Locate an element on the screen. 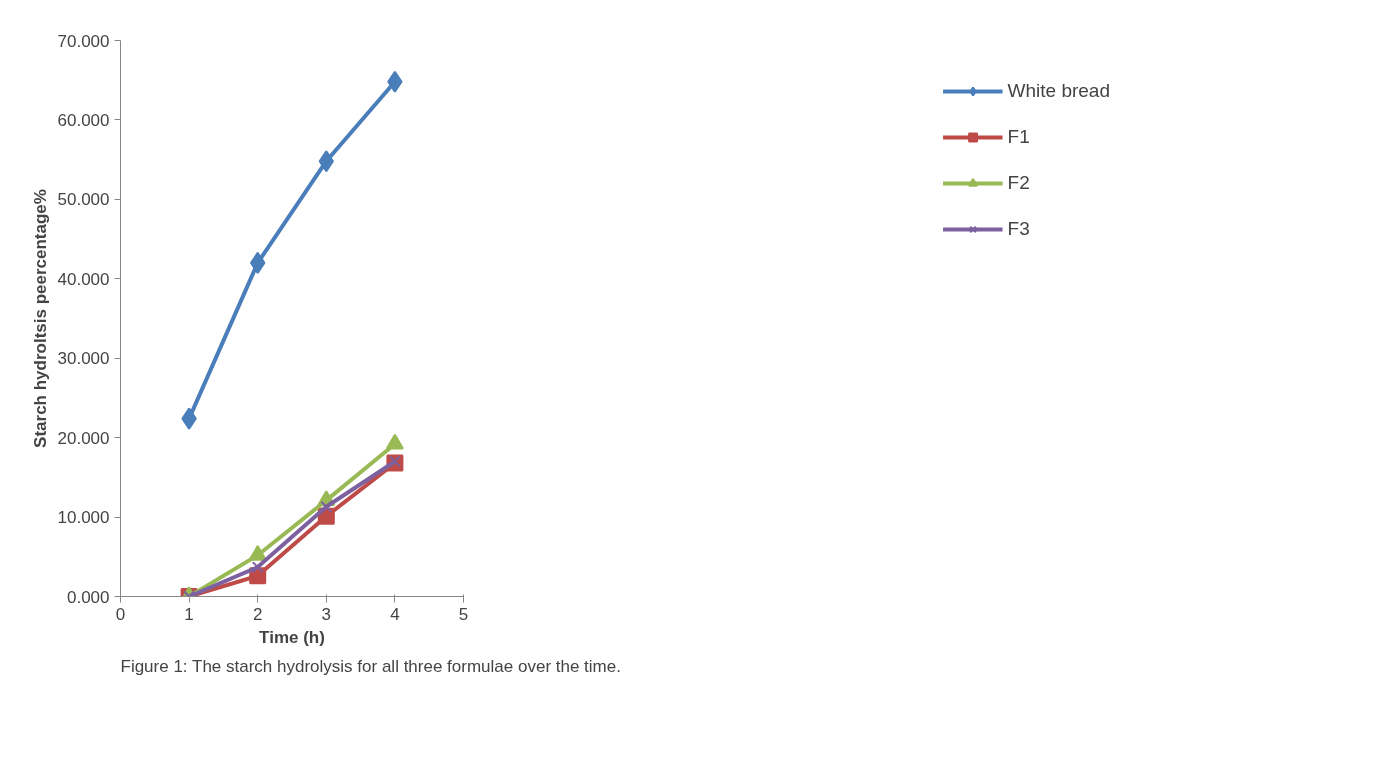  legend-label: F3 is located at coordinates (1018, 229).